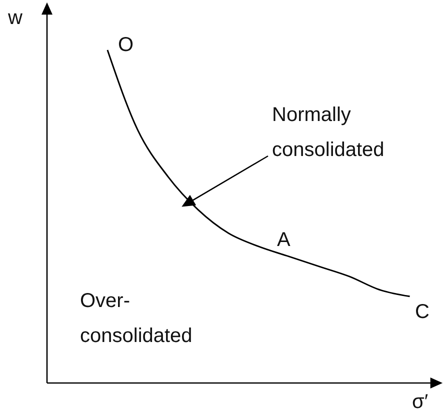 This screenshot has width=443, height=415. Describe the element at coordinates (136, 318) in the screenshot. I see `annotation: Over-consolidated` at that location.